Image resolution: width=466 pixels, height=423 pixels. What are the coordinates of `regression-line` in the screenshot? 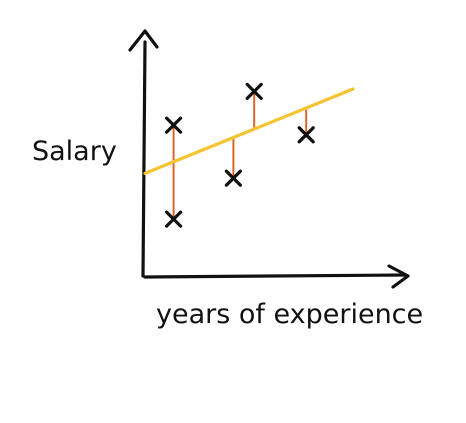 It's located at (249, 131).